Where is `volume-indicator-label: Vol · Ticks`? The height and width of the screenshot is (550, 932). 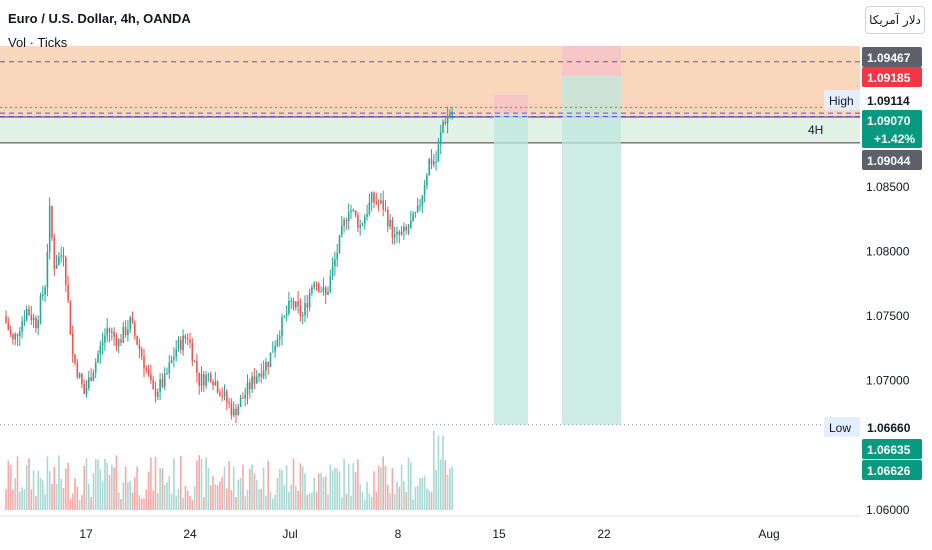 volume-indicator-label: Vol · Ticks is located at coordinates (38, 42).